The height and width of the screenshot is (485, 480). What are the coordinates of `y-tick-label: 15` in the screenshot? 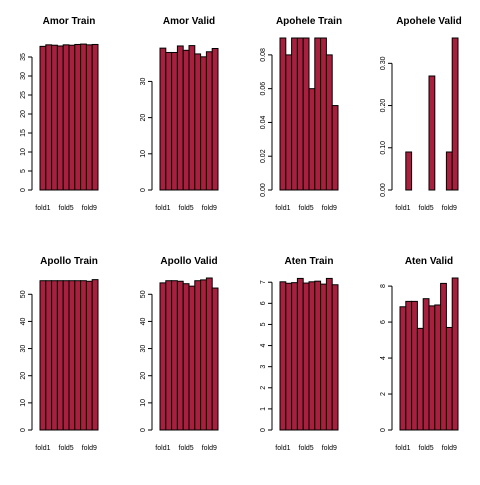 It's located at (23, 133).